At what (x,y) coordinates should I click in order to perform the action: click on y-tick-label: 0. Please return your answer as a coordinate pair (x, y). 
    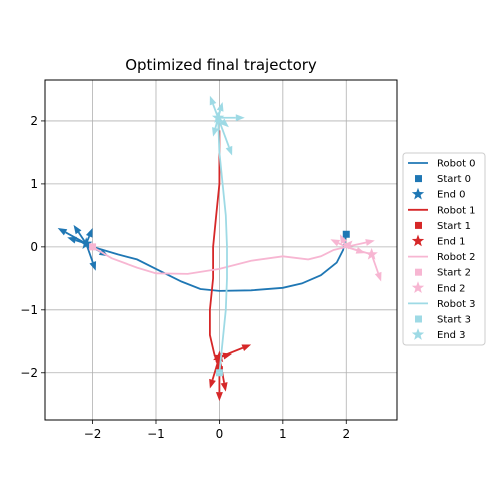
    Looking at the image, I should click on (34, 247).